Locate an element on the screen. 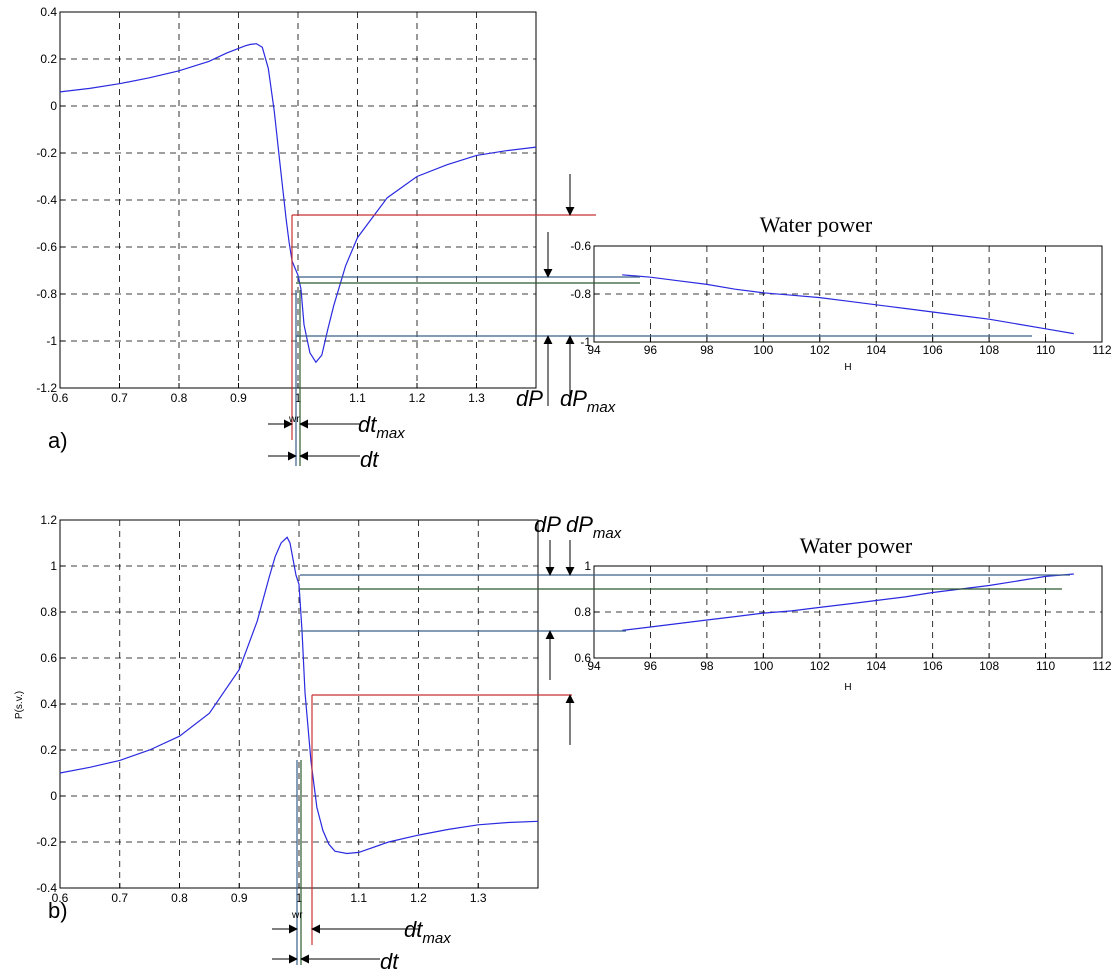 The width and height of the screenshot is (1111, 972). wr-label-a: wr is located at coordinates (294, 419).